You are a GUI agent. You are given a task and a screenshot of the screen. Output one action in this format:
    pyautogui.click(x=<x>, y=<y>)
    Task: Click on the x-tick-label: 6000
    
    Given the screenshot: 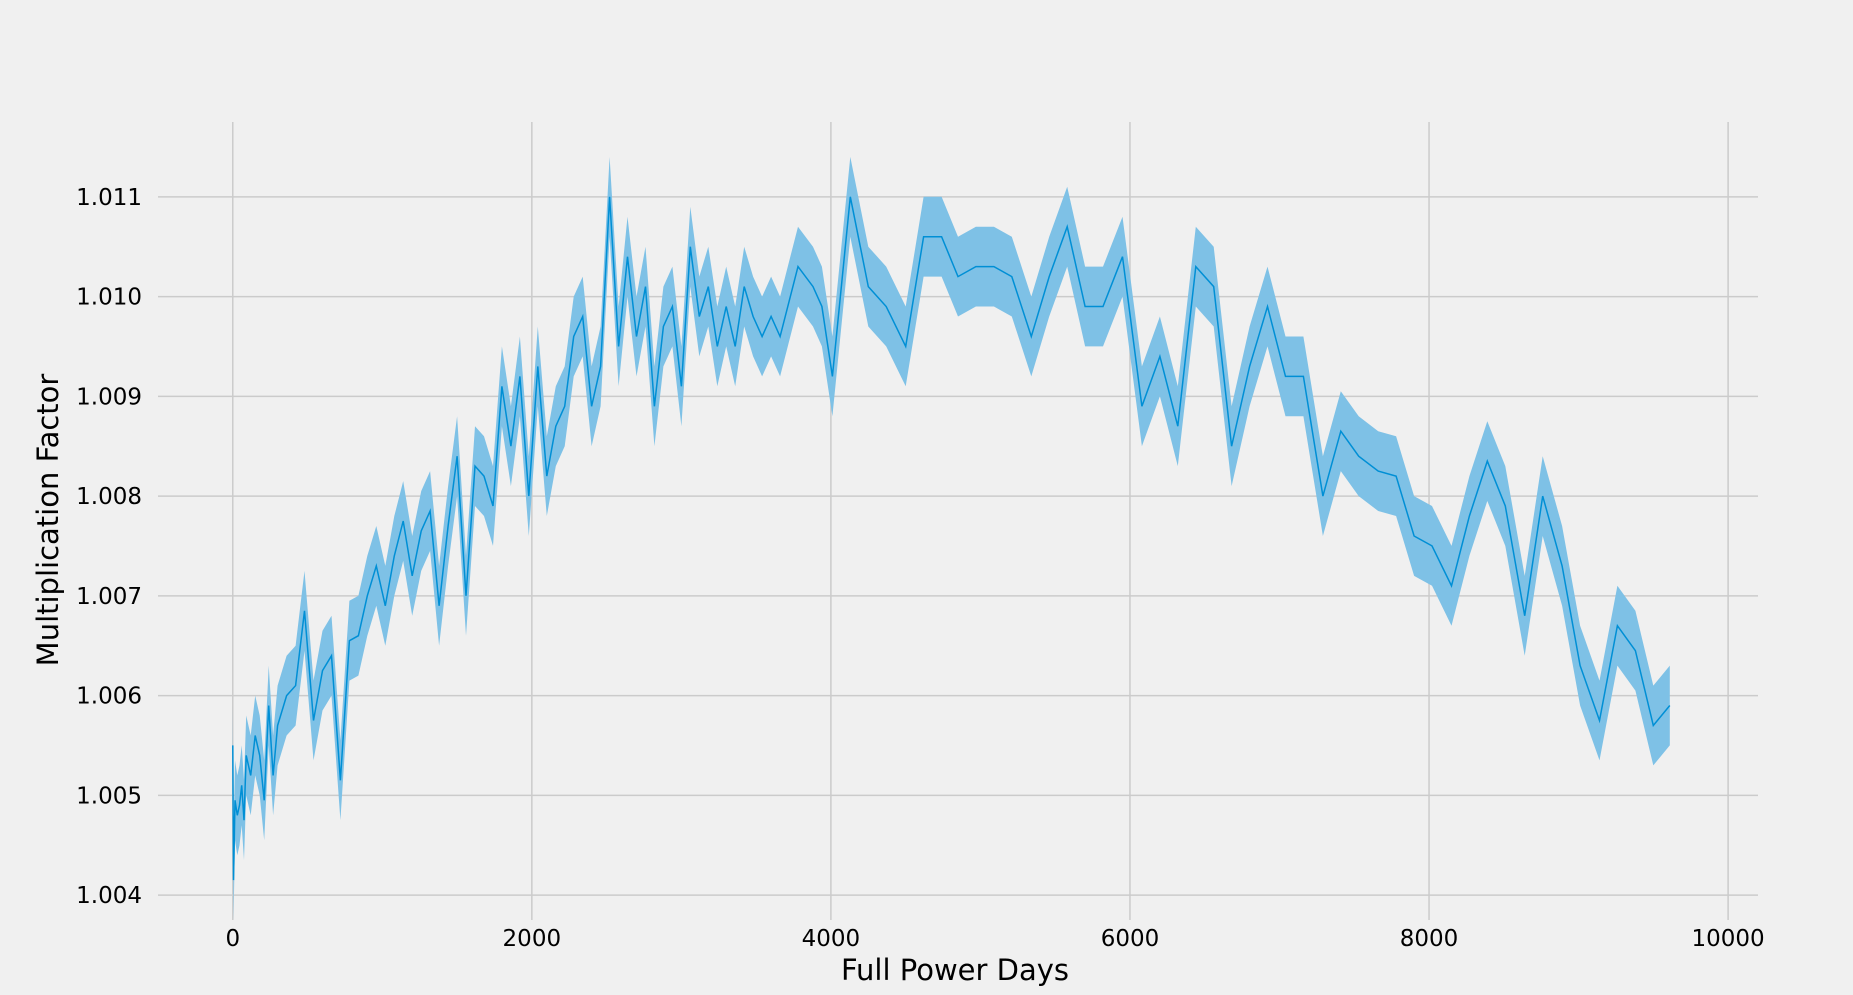 What is the action you would take?
    pyautogui.click(x=1130, y=939)
    